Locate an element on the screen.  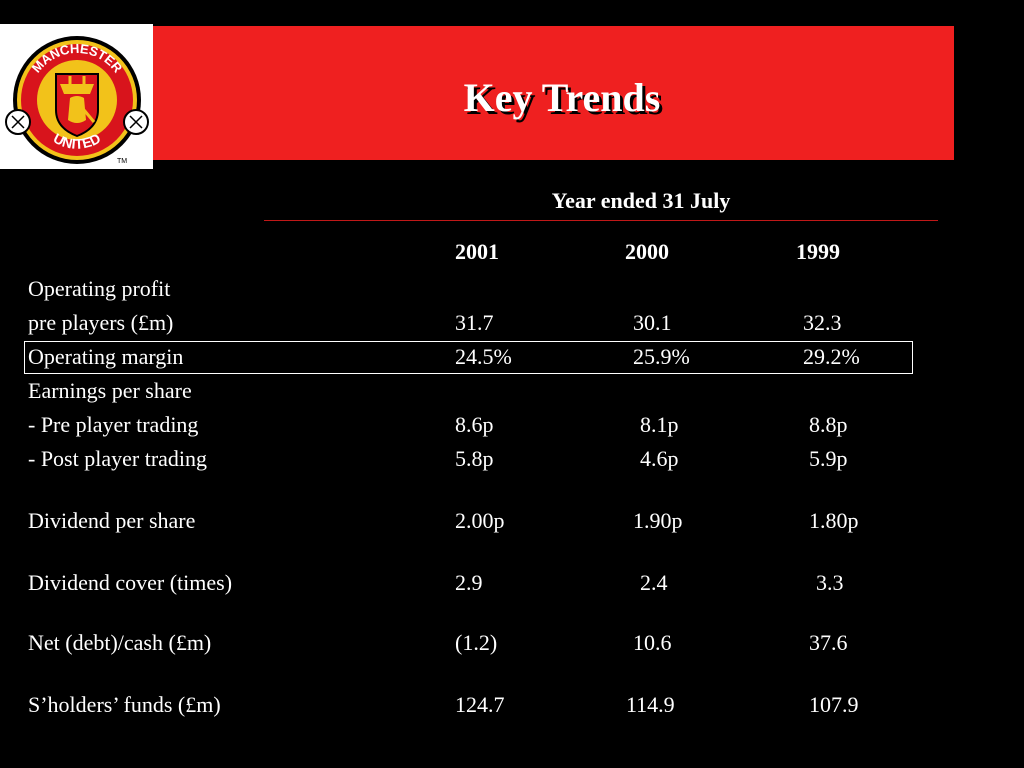
logo-bottom-text: UNITED is located at coordinates (77, 141).